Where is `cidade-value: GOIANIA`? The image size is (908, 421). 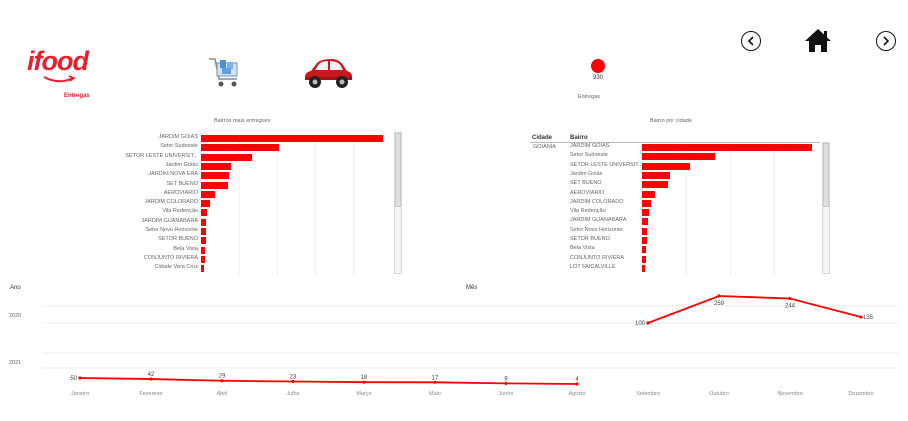 cidade-value: GOIANIA is located at coordinates (544, 147).